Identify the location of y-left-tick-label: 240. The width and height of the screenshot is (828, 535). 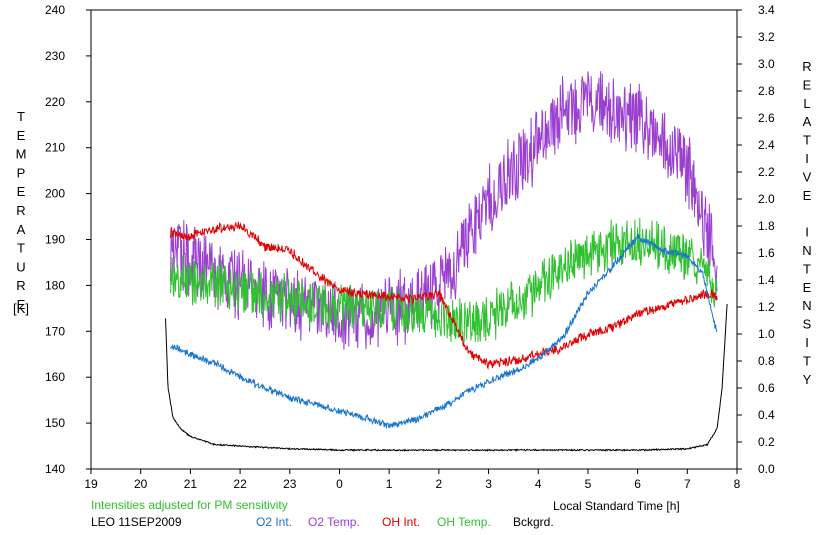
(55, 10).